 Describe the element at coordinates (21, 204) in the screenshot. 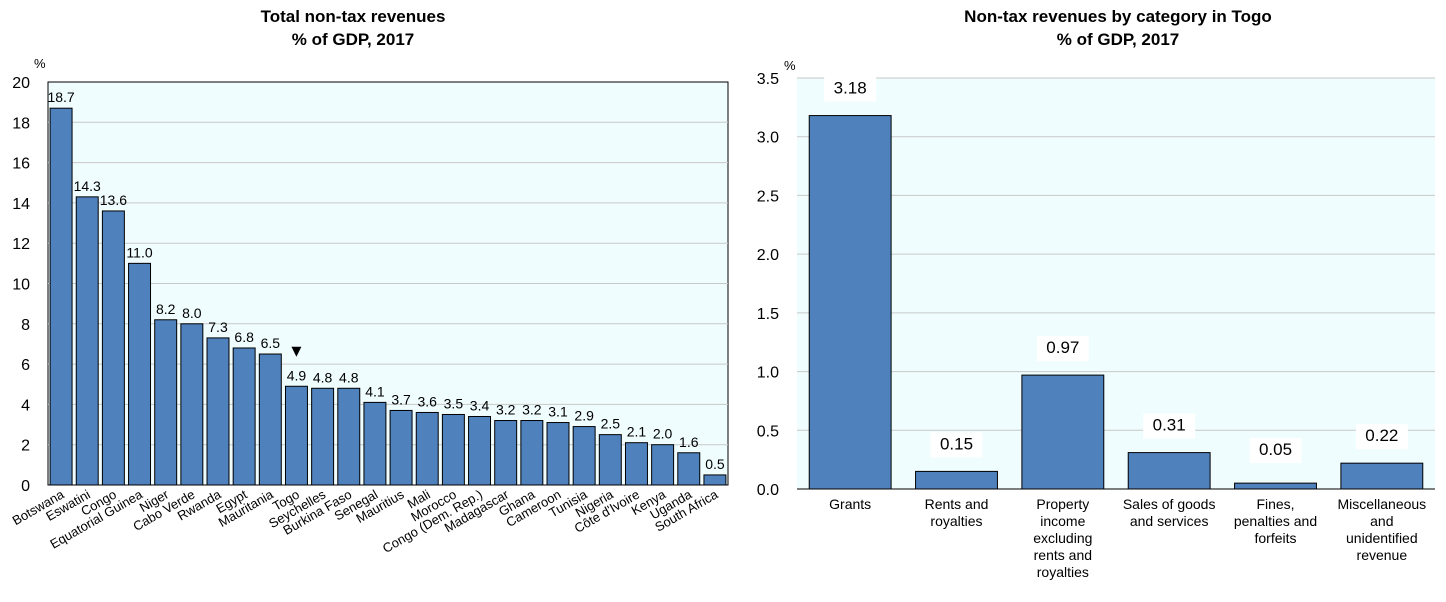

I see `chart-left-ytick-label: 14` at that location.